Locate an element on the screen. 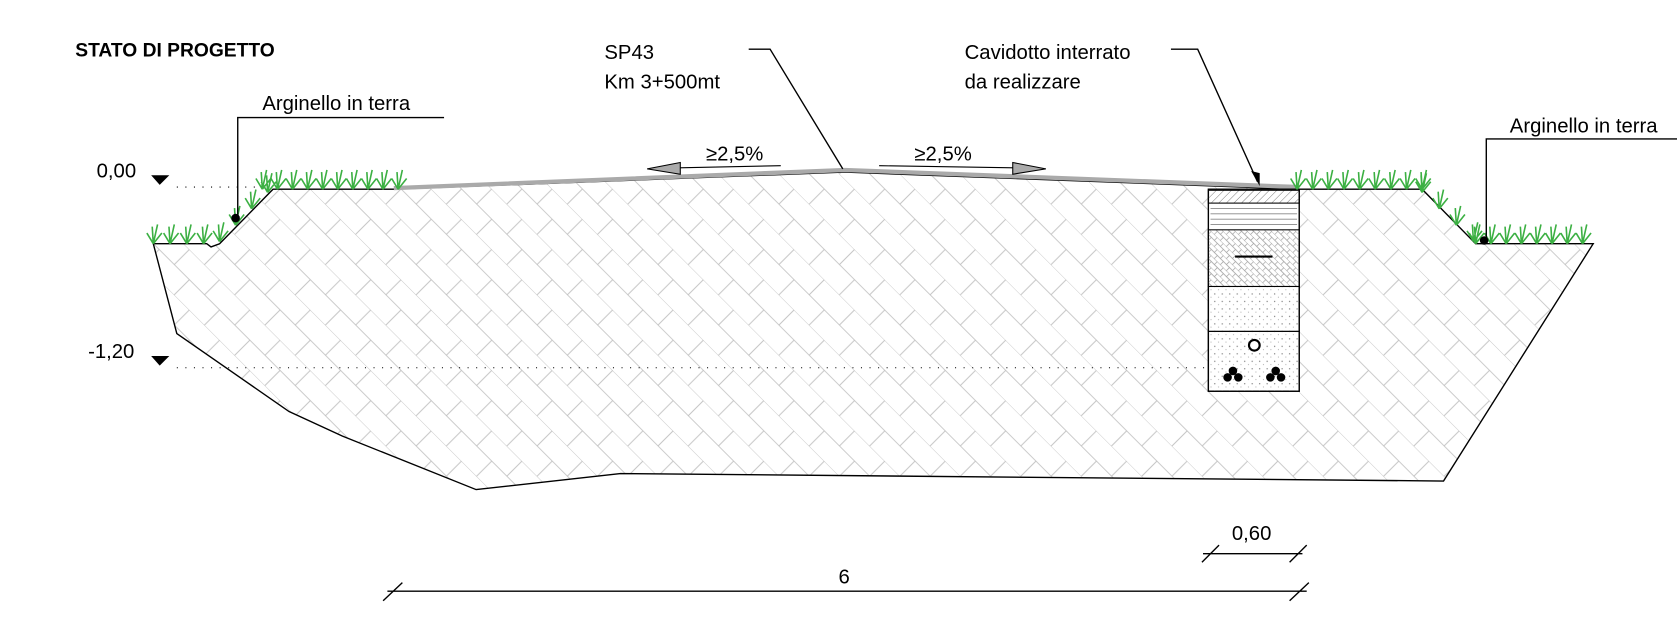  road-label: SP43 is located at coordinates (629, 53).